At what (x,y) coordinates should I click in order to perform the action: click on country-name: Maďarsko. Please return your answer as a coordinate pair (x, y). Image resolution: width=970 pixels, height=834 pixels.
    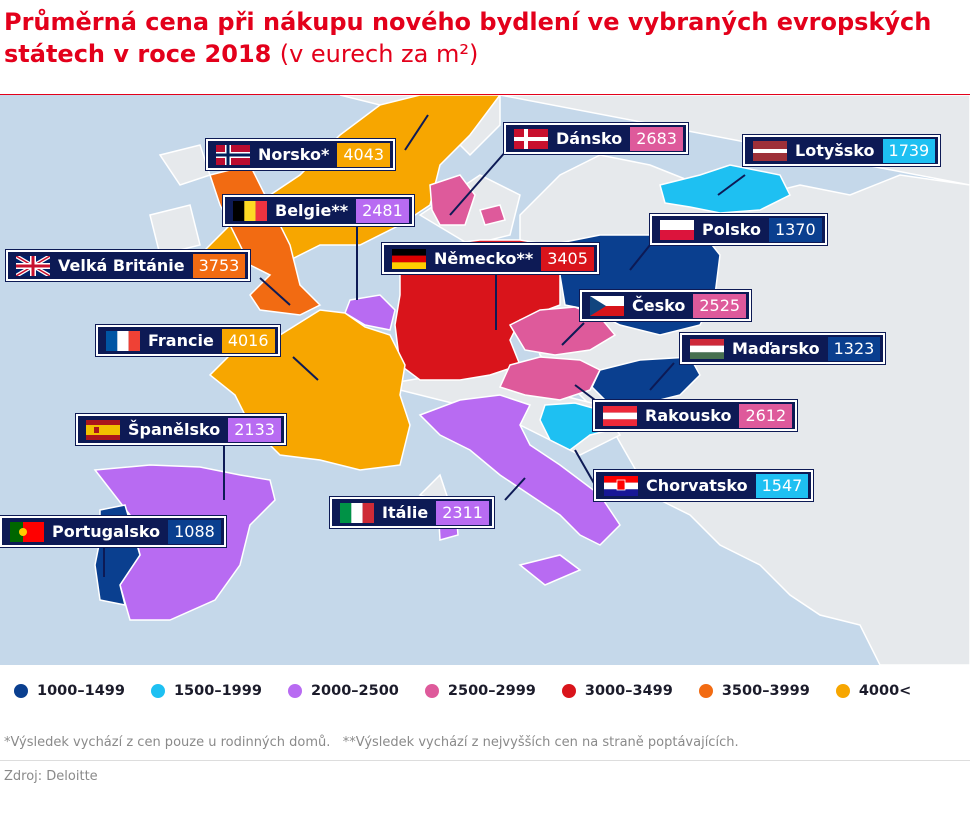
    Looking at the image, I should click on (776, 348).